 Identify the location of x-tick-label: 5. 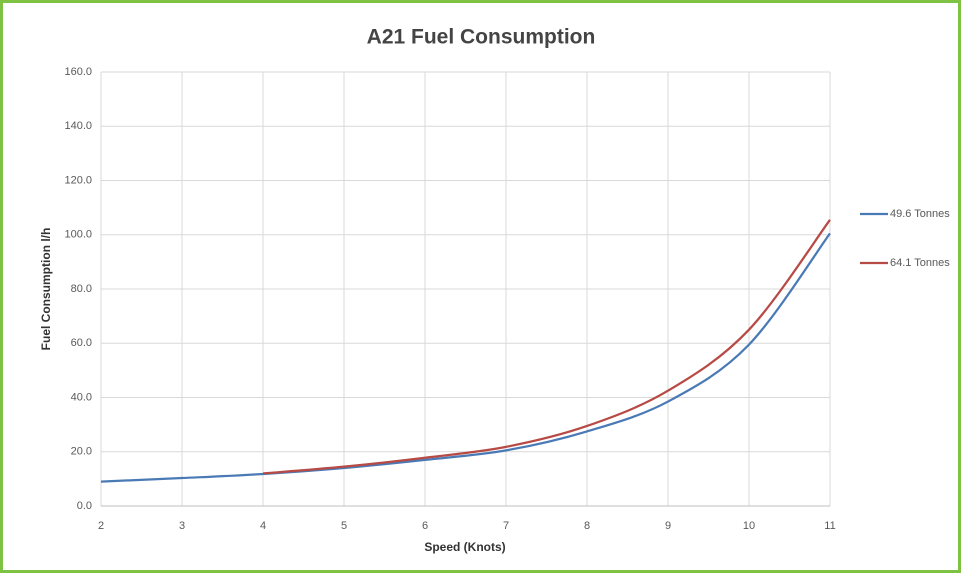
(344, 526).